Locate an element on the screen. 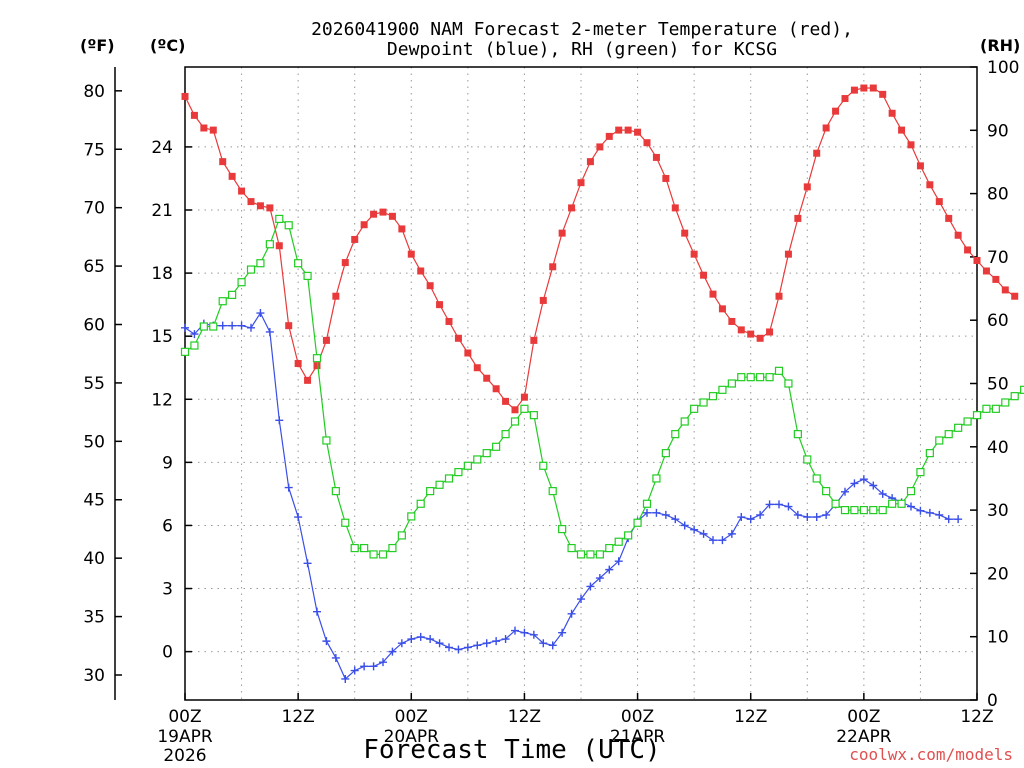 This screenshot has width=1024, height=768. rh-tick-label: 70 is located at coordinates (998, 258).